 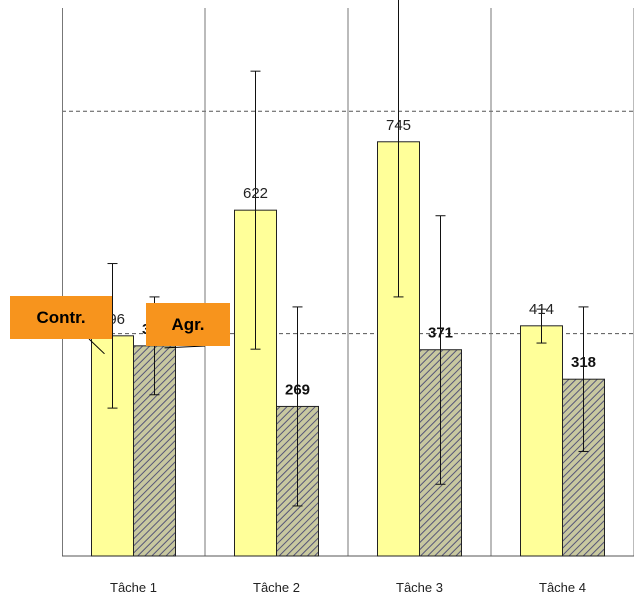 What do you see at coordinates (541, 309) in the screenshot?
I see `contr-value-label-4: 414` at bounding box center [541, 309].